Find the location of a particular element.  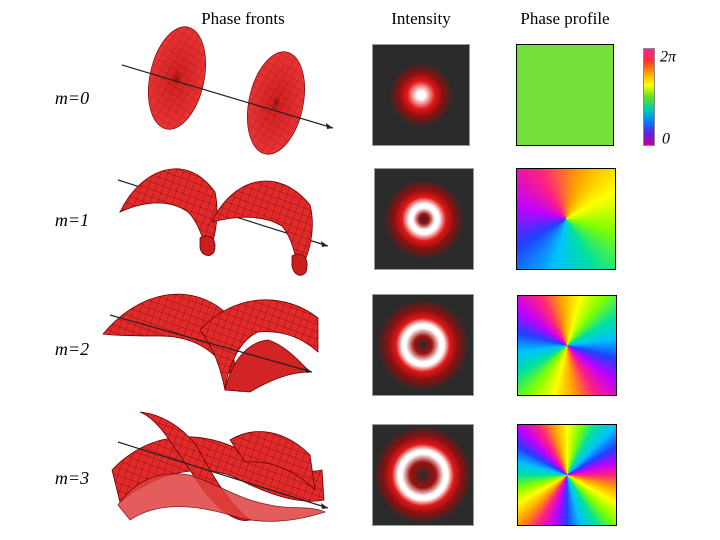

phase-front-m0 is located at coordinates (227, 90).